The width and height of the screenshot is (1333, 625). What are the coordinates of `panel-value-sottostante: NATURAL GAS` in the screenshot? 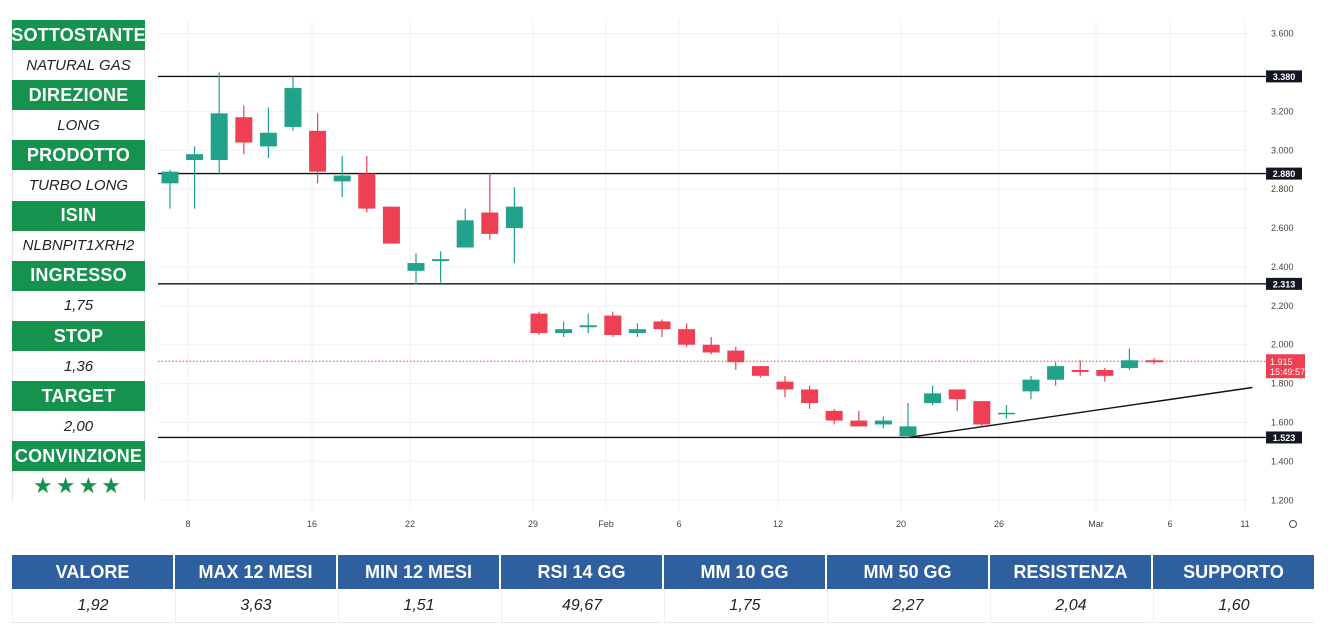 It's located at (78, 65).